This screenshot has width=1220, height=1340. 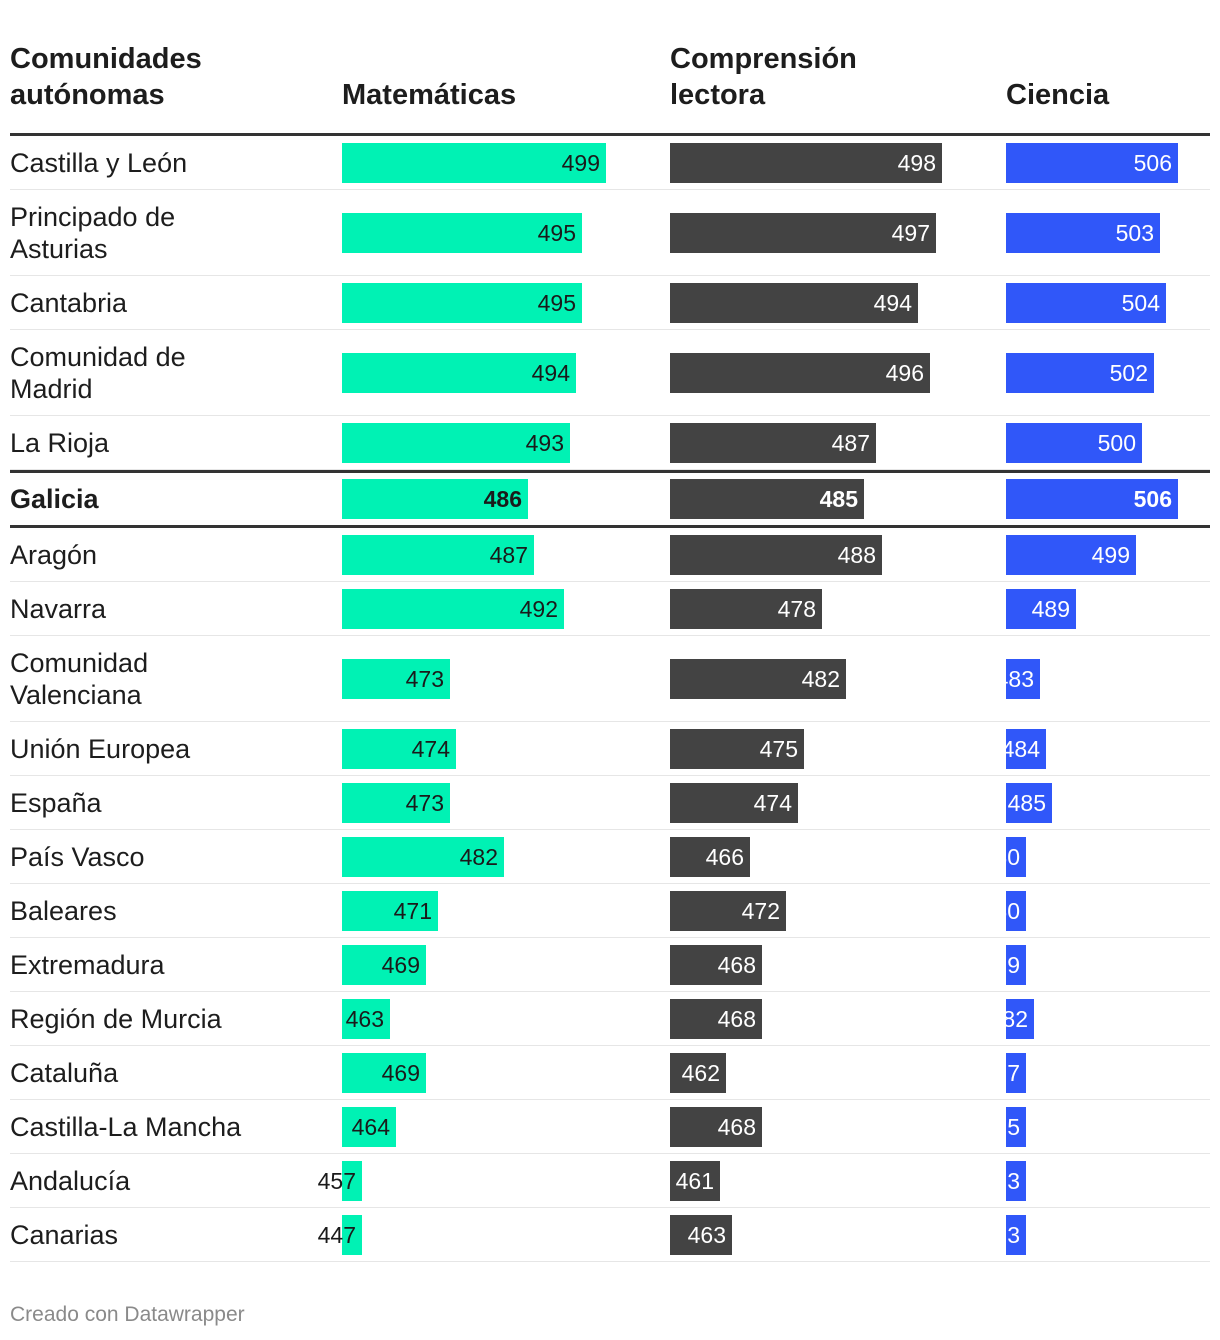 I want to click on math-cell: 499, so click(x=474, y=162).